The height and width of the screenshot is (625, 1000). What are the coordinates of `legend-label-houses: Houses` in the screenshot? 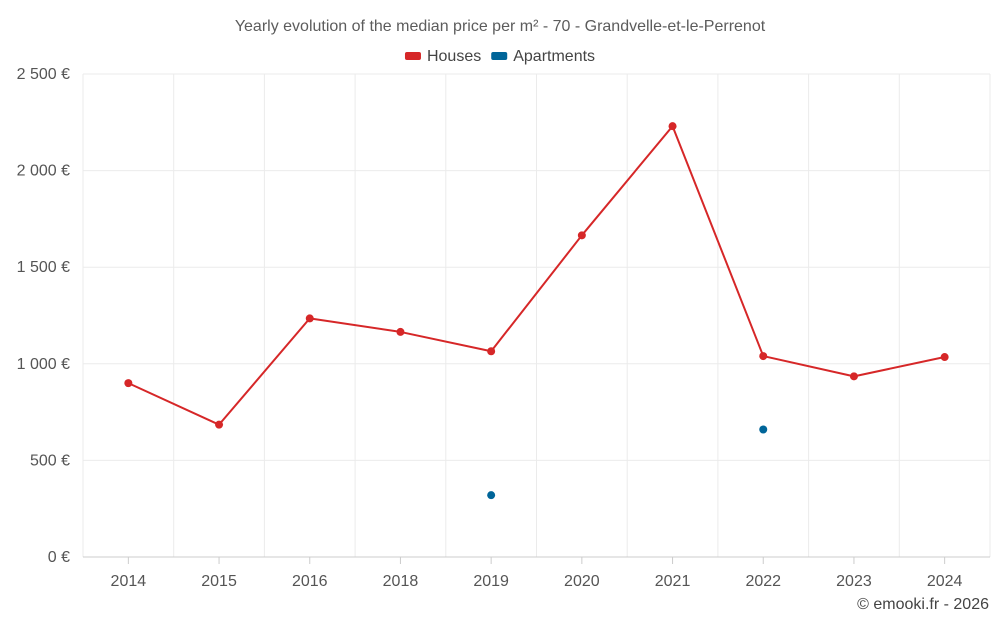 It's located at (454, 56).